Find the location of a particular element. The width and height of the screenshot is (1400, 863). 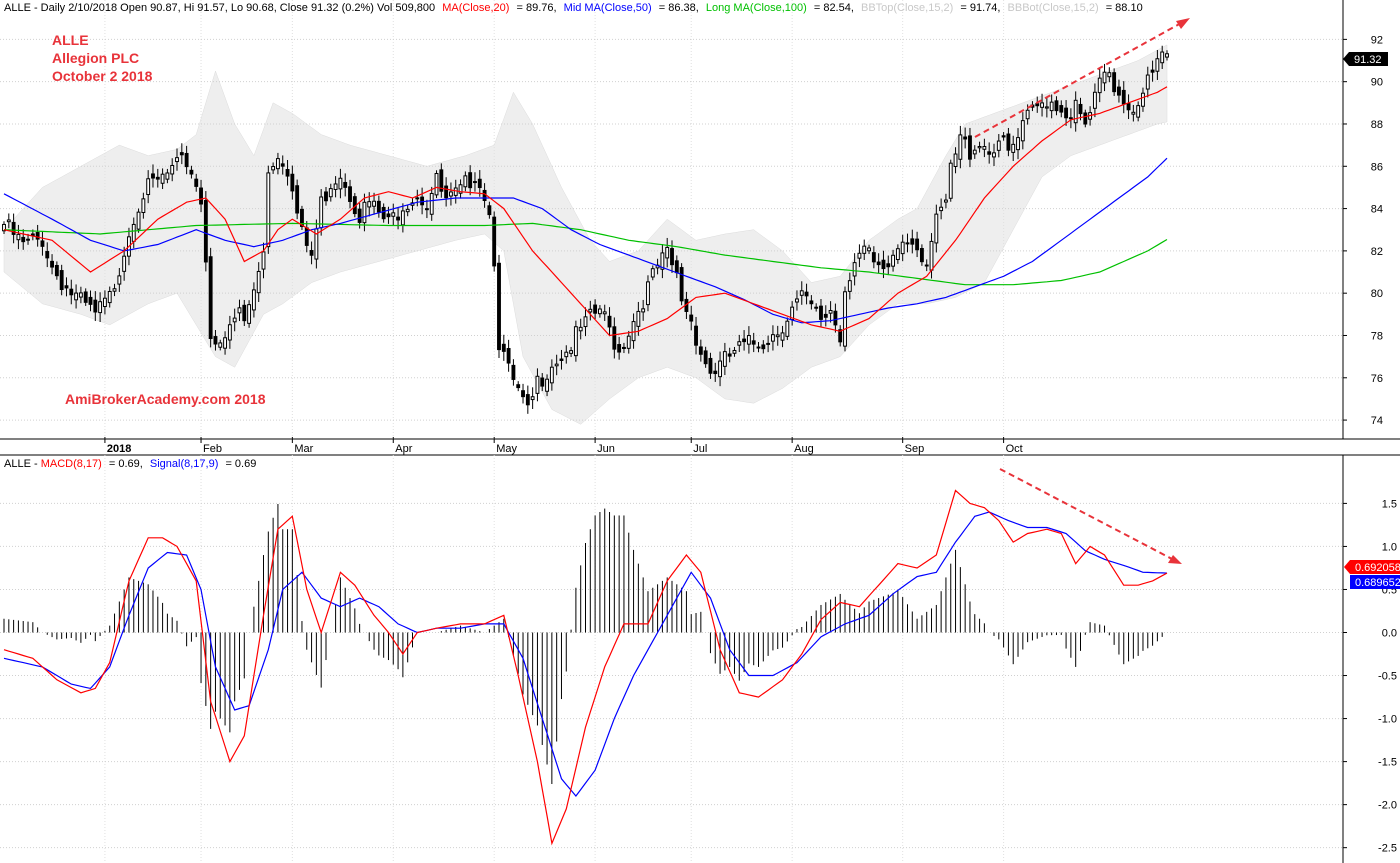

watermark: AmiBrokerAcademy.com 2018 is located at coordinates (165, 399).